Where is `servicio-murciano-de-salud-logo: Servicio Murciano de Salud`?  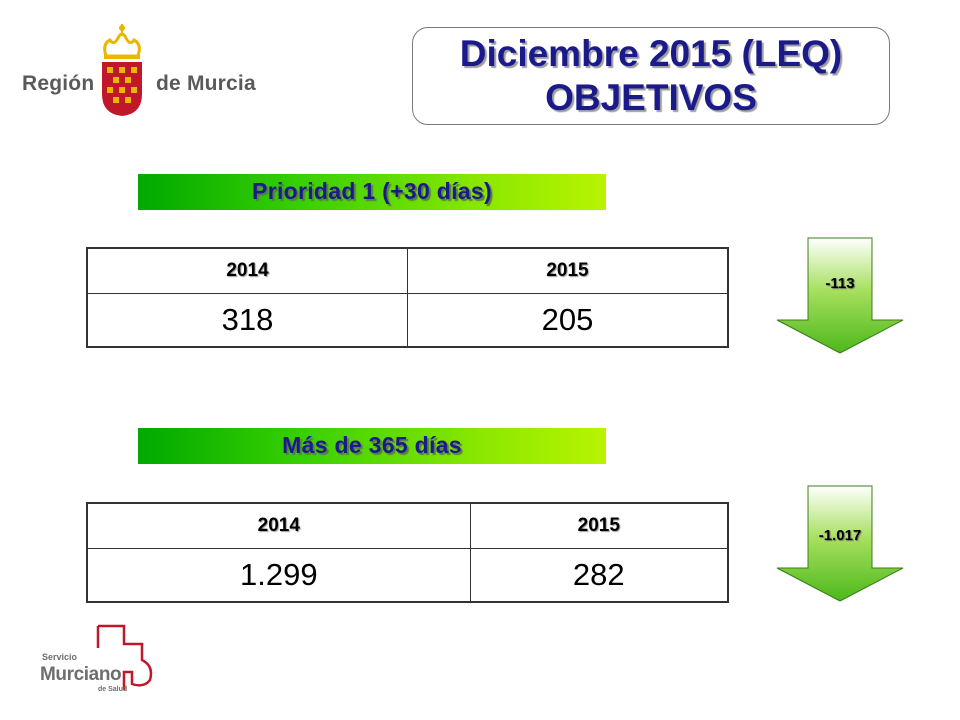
servicio-murciano-de-salud-logo: Servicio Murciano de Salud is located at coordinates (106, 657).